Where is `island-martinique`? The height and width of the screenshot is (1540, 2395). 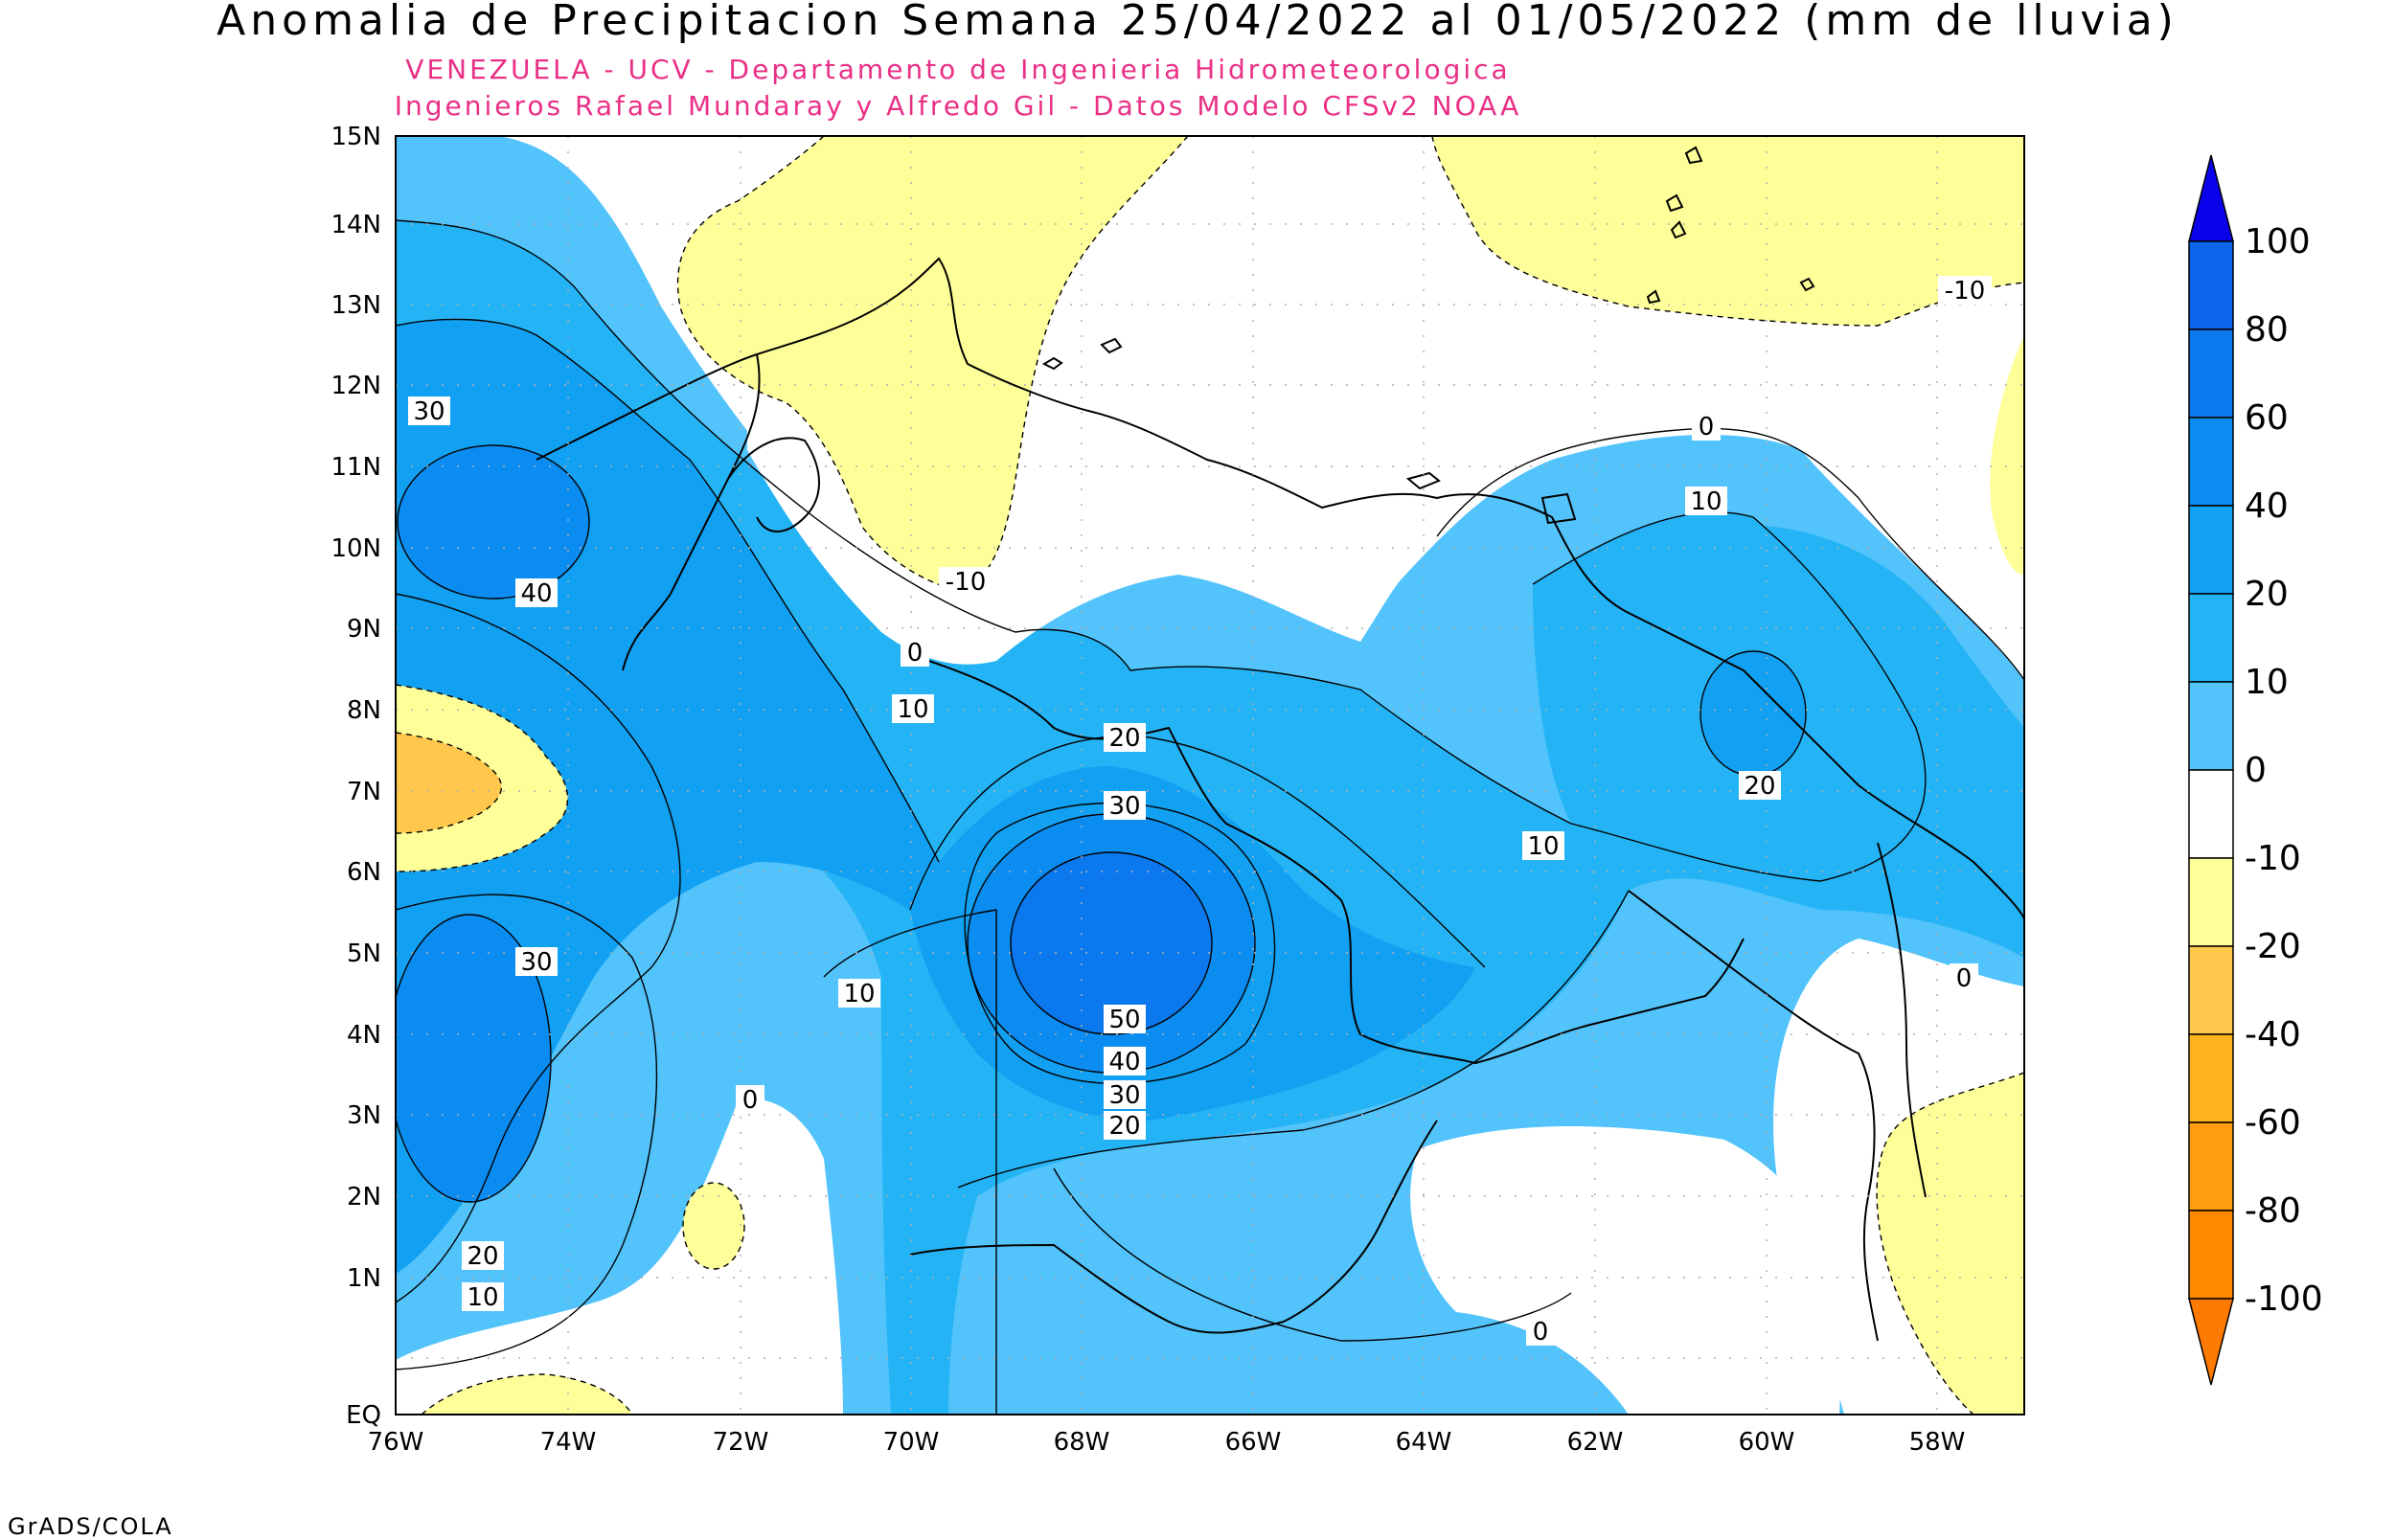 island-martinique is located at coordinates (1674, 203).